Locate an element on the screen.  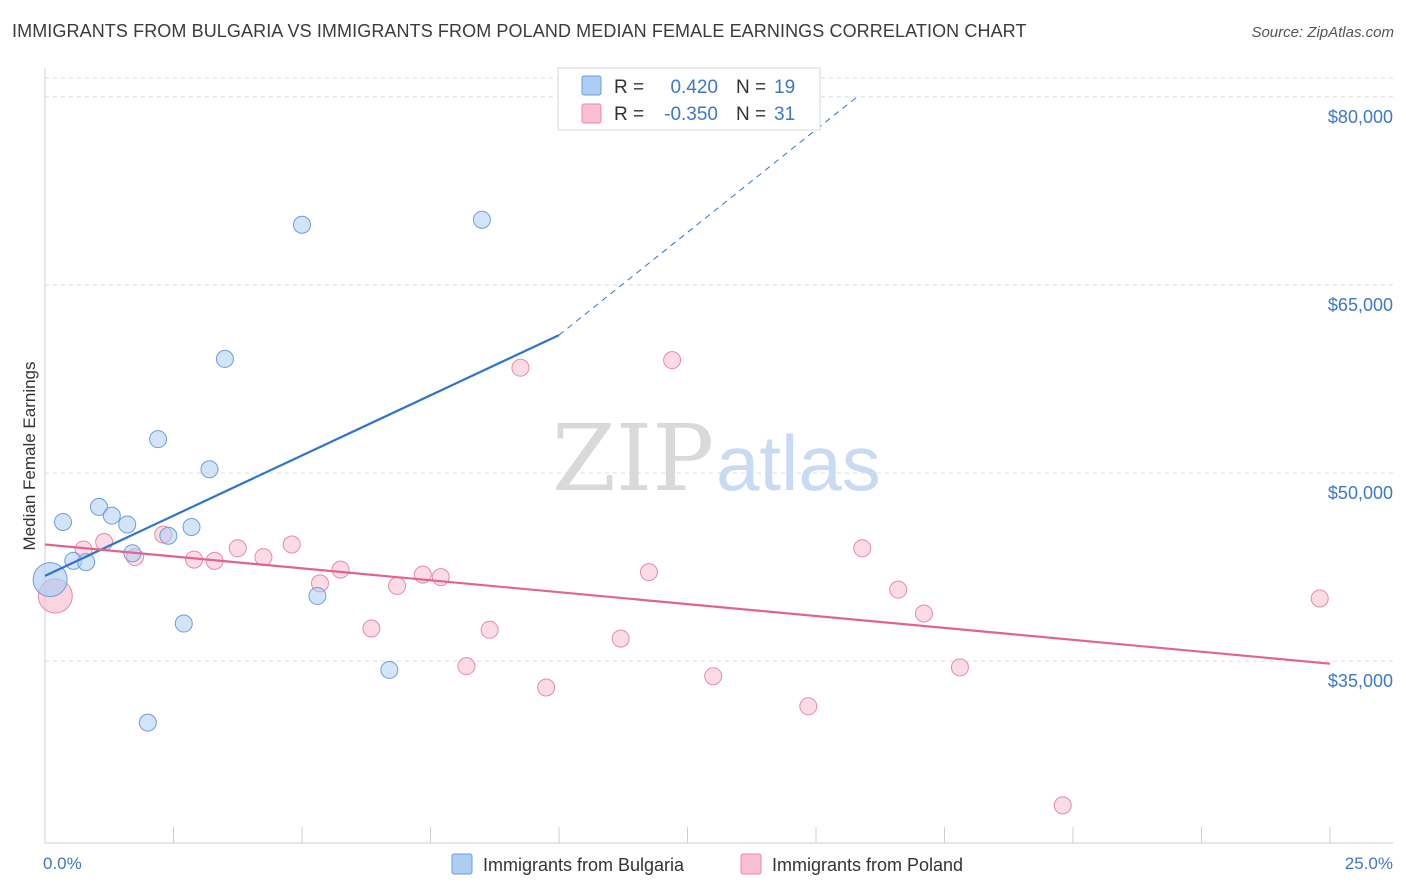
y-tick-label: $65,000 is located at coordinates (1360, 305).